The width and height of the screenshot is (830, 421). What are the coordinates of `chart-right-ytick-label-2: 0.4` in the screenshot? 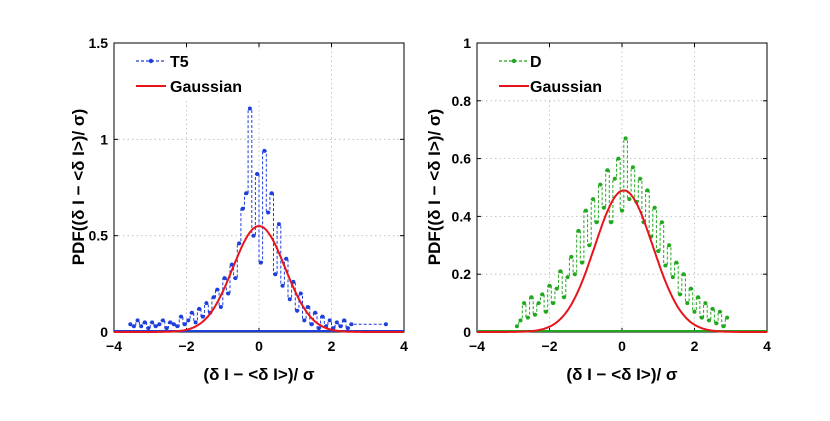 It's located at (462, 216).